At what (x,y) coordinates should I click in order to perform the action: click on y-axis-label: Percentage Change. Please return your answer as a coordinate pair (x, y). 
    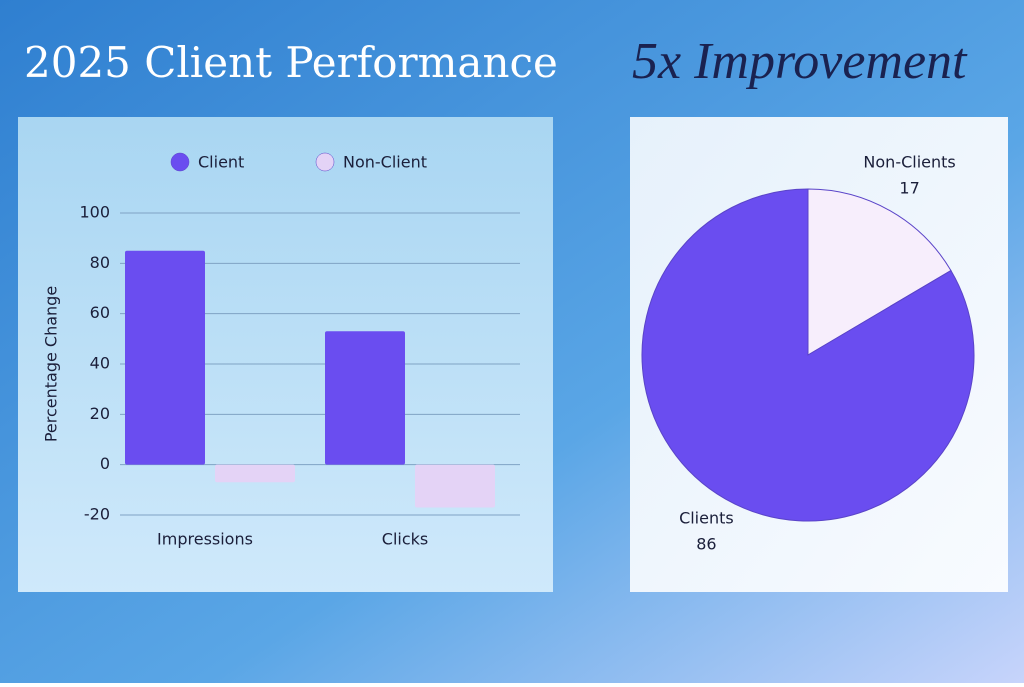
    Looking at the image, I should click on (51, 364).